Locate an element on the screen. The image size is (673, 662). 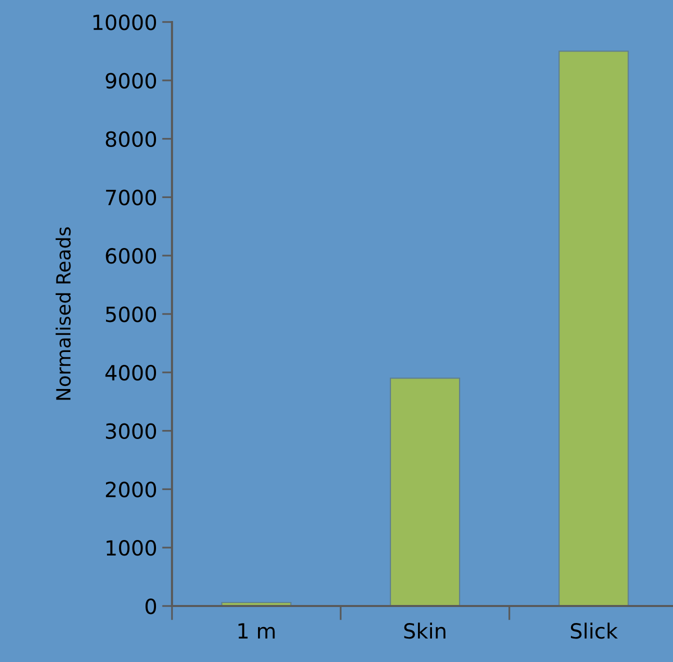
y-tick-label: 3000 is located at coordinates (131, 431).